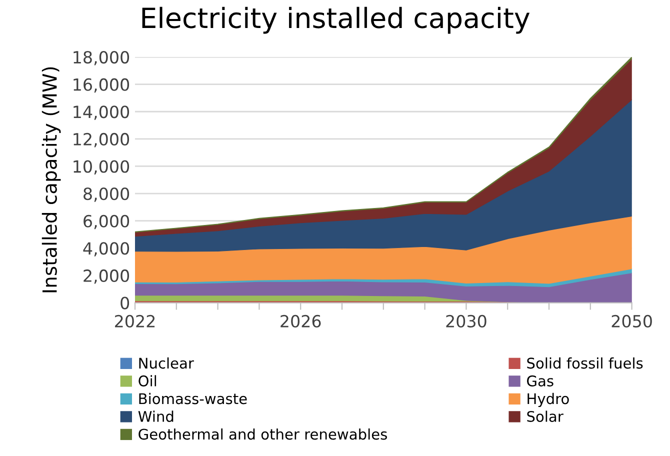 The width and height of the screenshot is (670, 456). Describe the element at coordinates (51, 179) in the screenshot. I see `y-axis-title: Installed capacity (MW)` at that location.